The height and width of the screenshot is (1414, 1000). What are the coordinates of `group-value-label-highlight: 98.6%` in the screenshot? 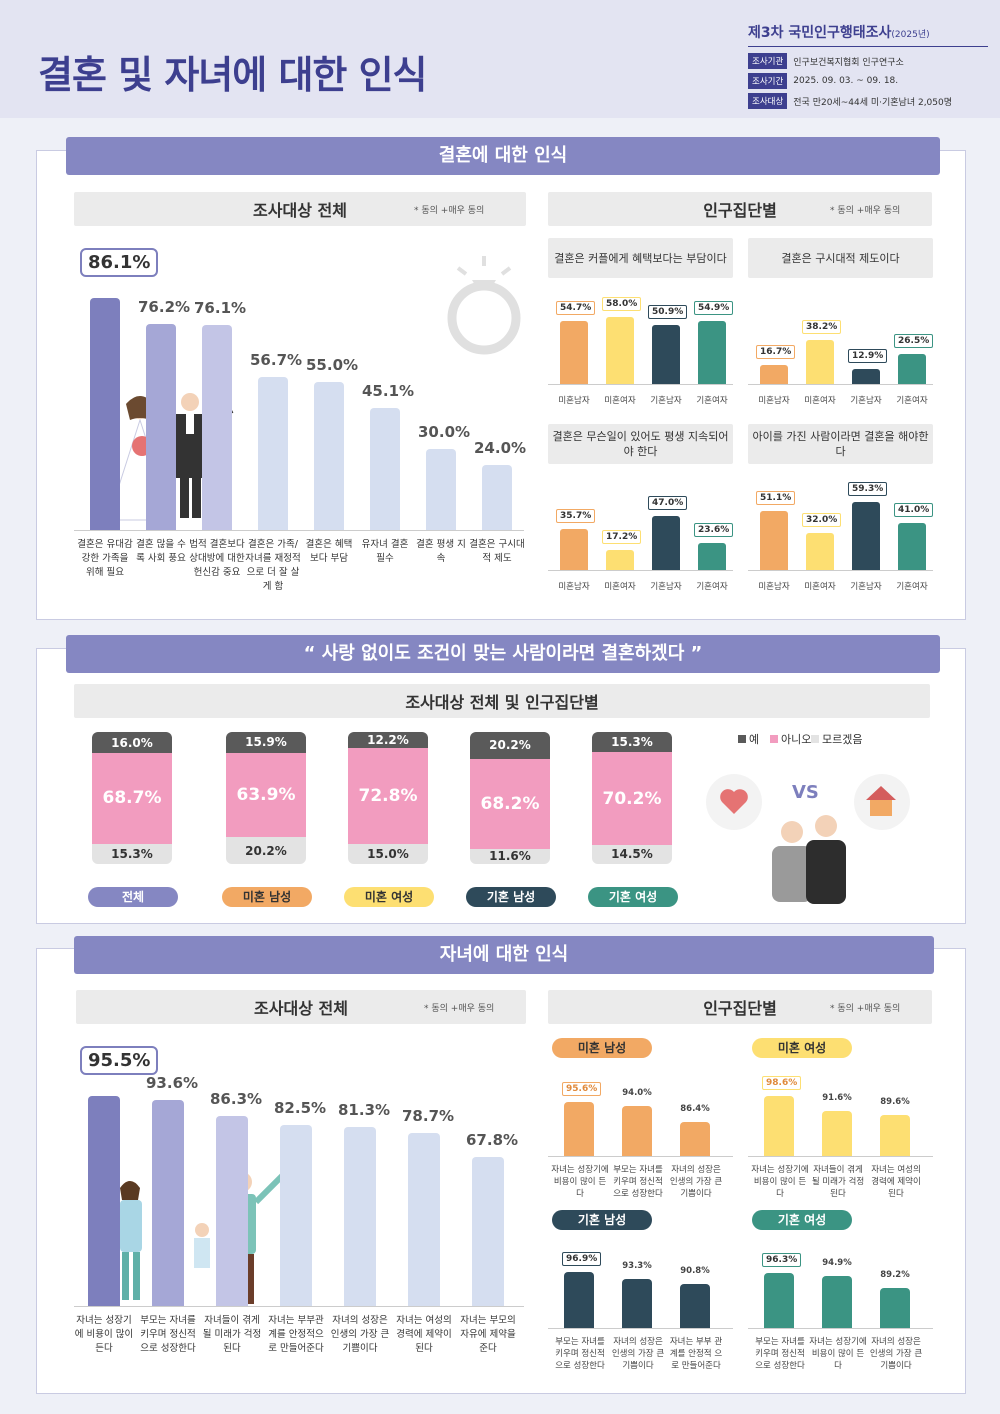 It's located at (782, 1082).